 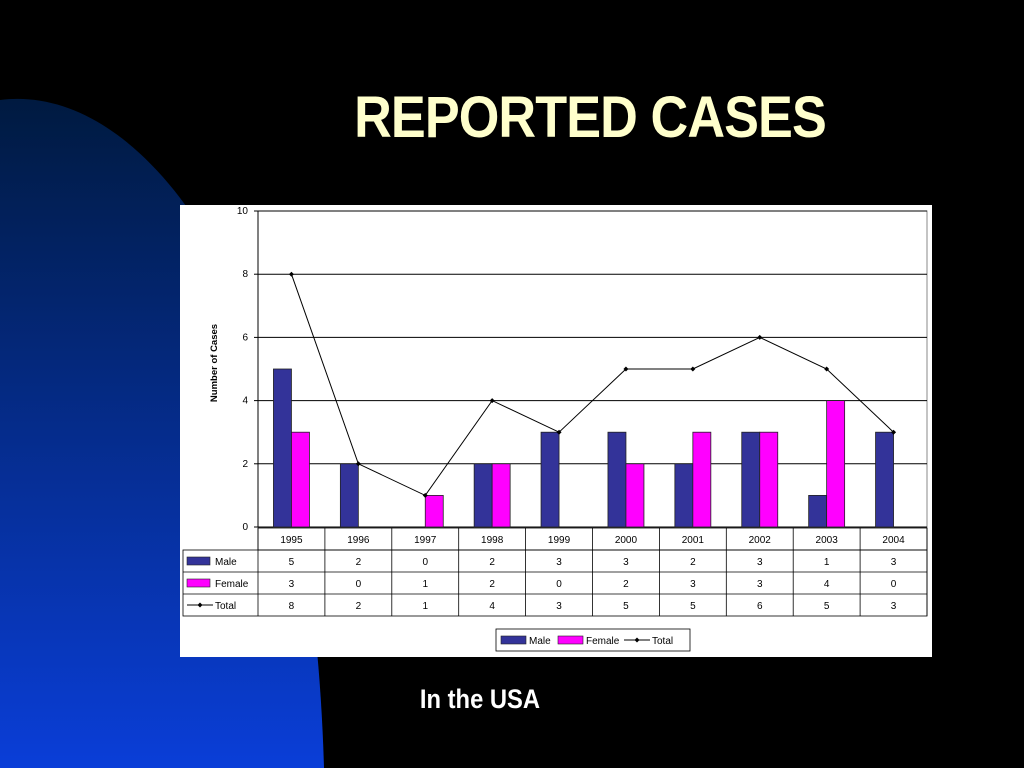 What do you see at coordinates (550, 479) in the screenshot?
I see `bar-male-1999` at bounding box center [550, 479].